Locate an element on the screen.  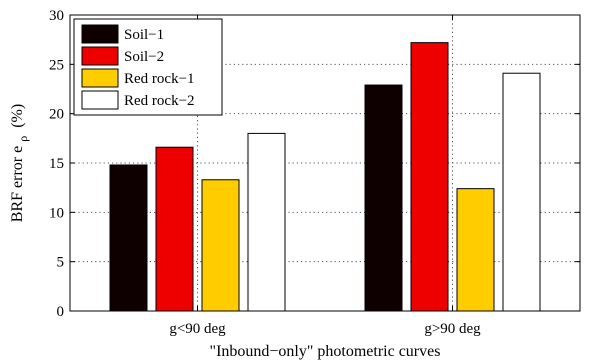
y-axis-label-main: BRF error e is located at coordinates (17, 184).